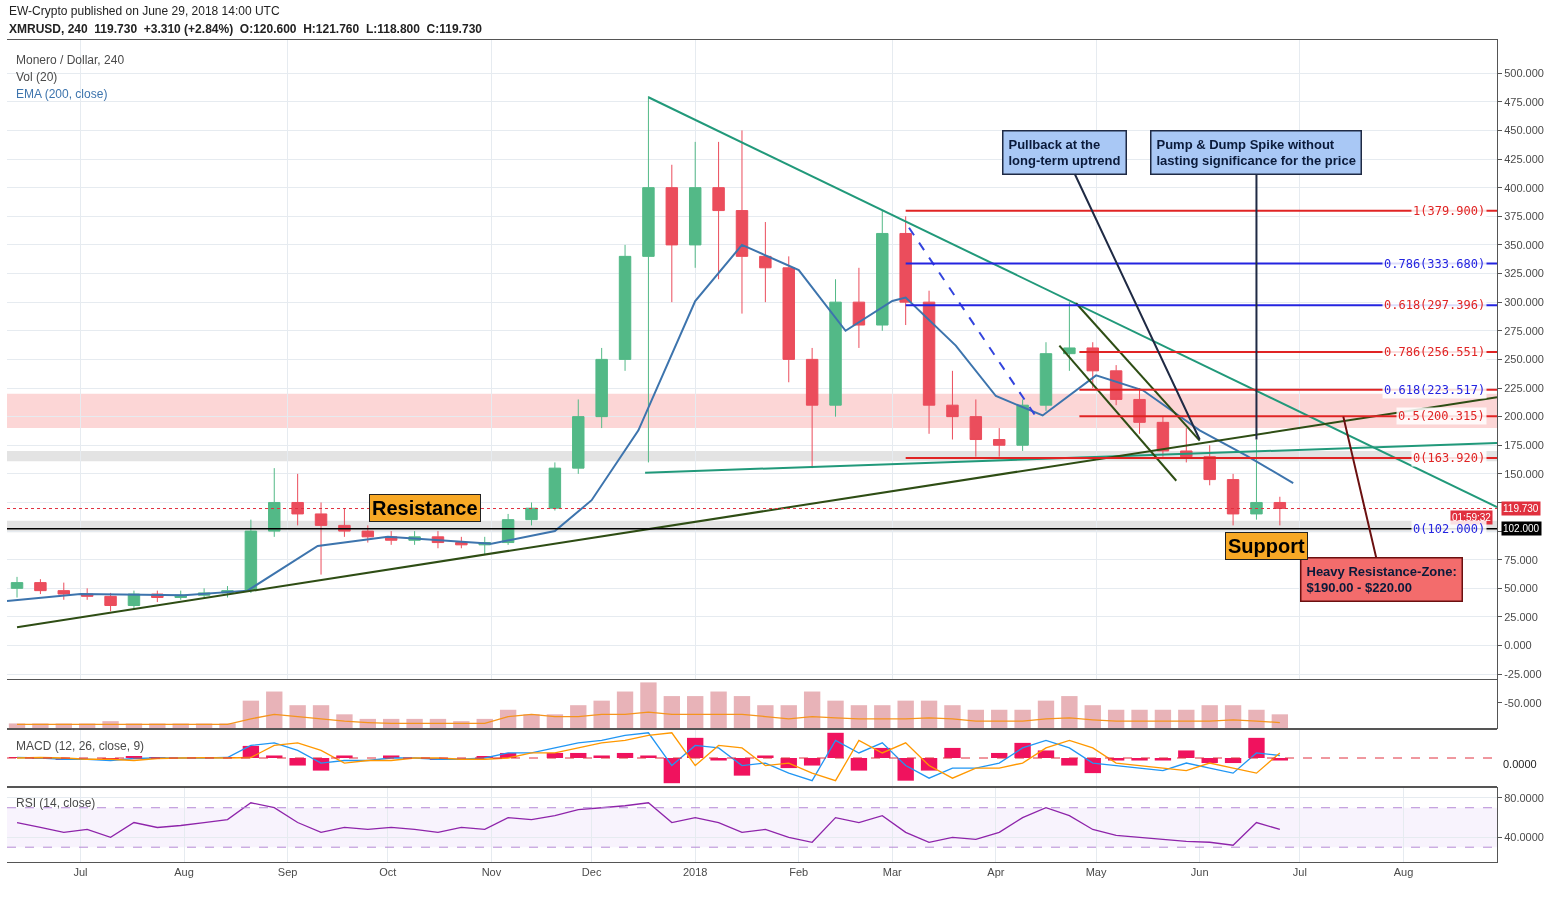  Describe the element at coordinates (799, 872) in the screenshot. I see `x-tick-label: Feb` at that location.